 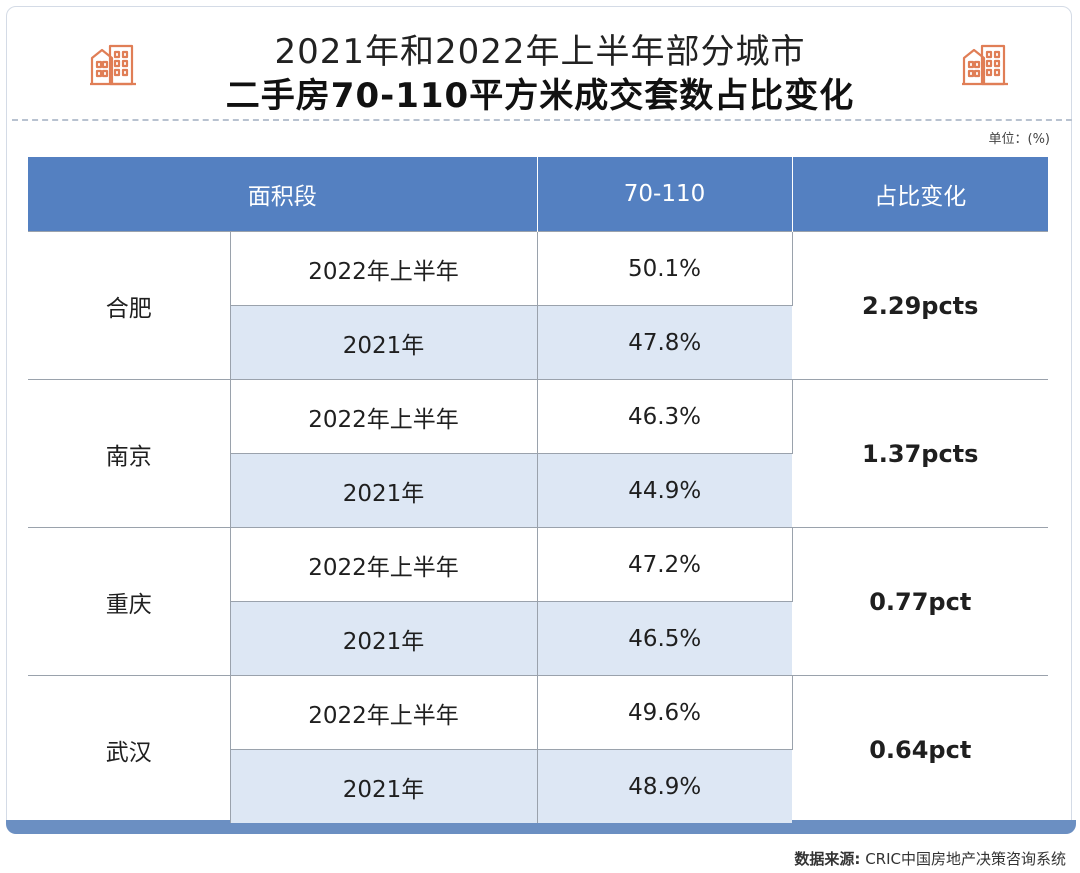 What do you see at coordinates (129, 453) in the screenshot?
I see `city-cell: 南京` at bounding box center [129, 453].